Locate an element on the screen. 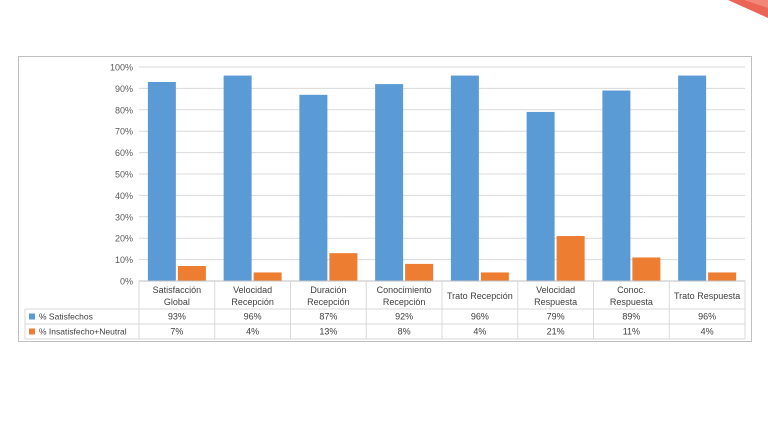 The height and width of the screenshot is (432, 768). data-table-value: 87% is located at coordinates (328, 317).